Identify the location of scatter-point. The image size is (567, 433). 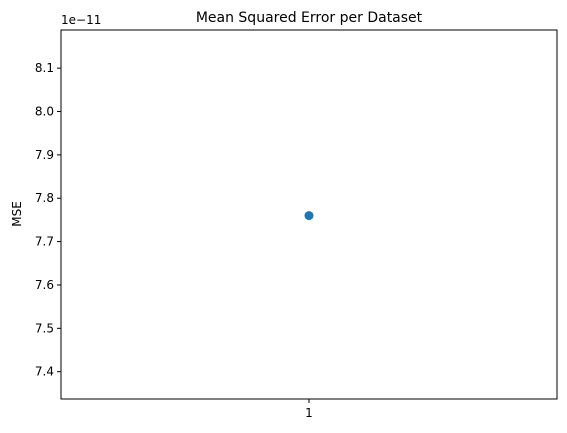
(309, 216).